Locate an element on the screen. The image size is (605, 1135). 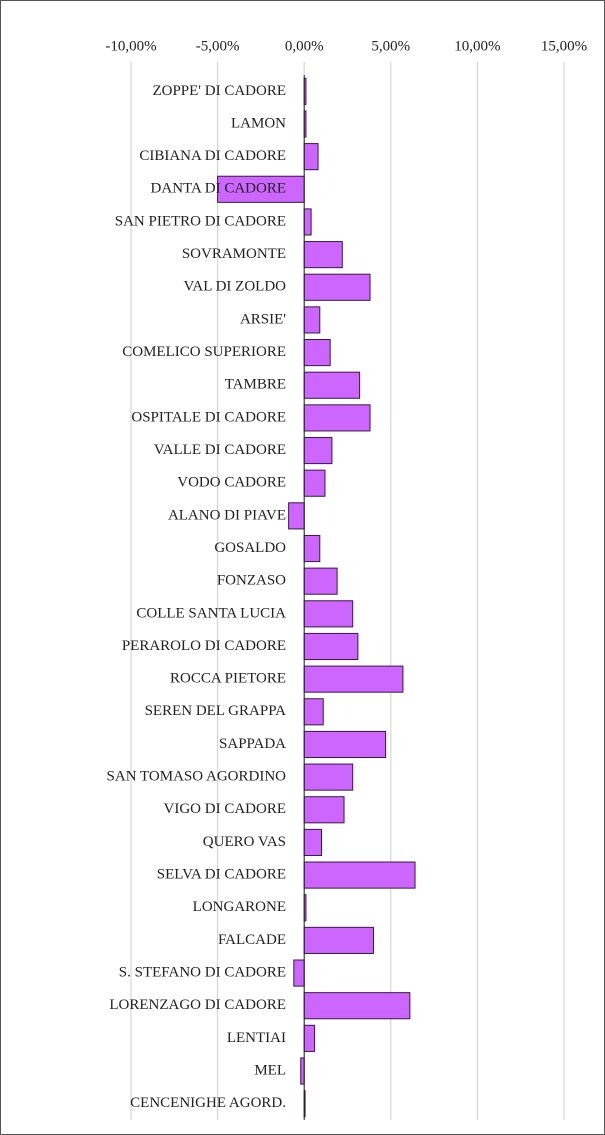
y-tick-label: SAPPADA is located at coordinates (252, 744).